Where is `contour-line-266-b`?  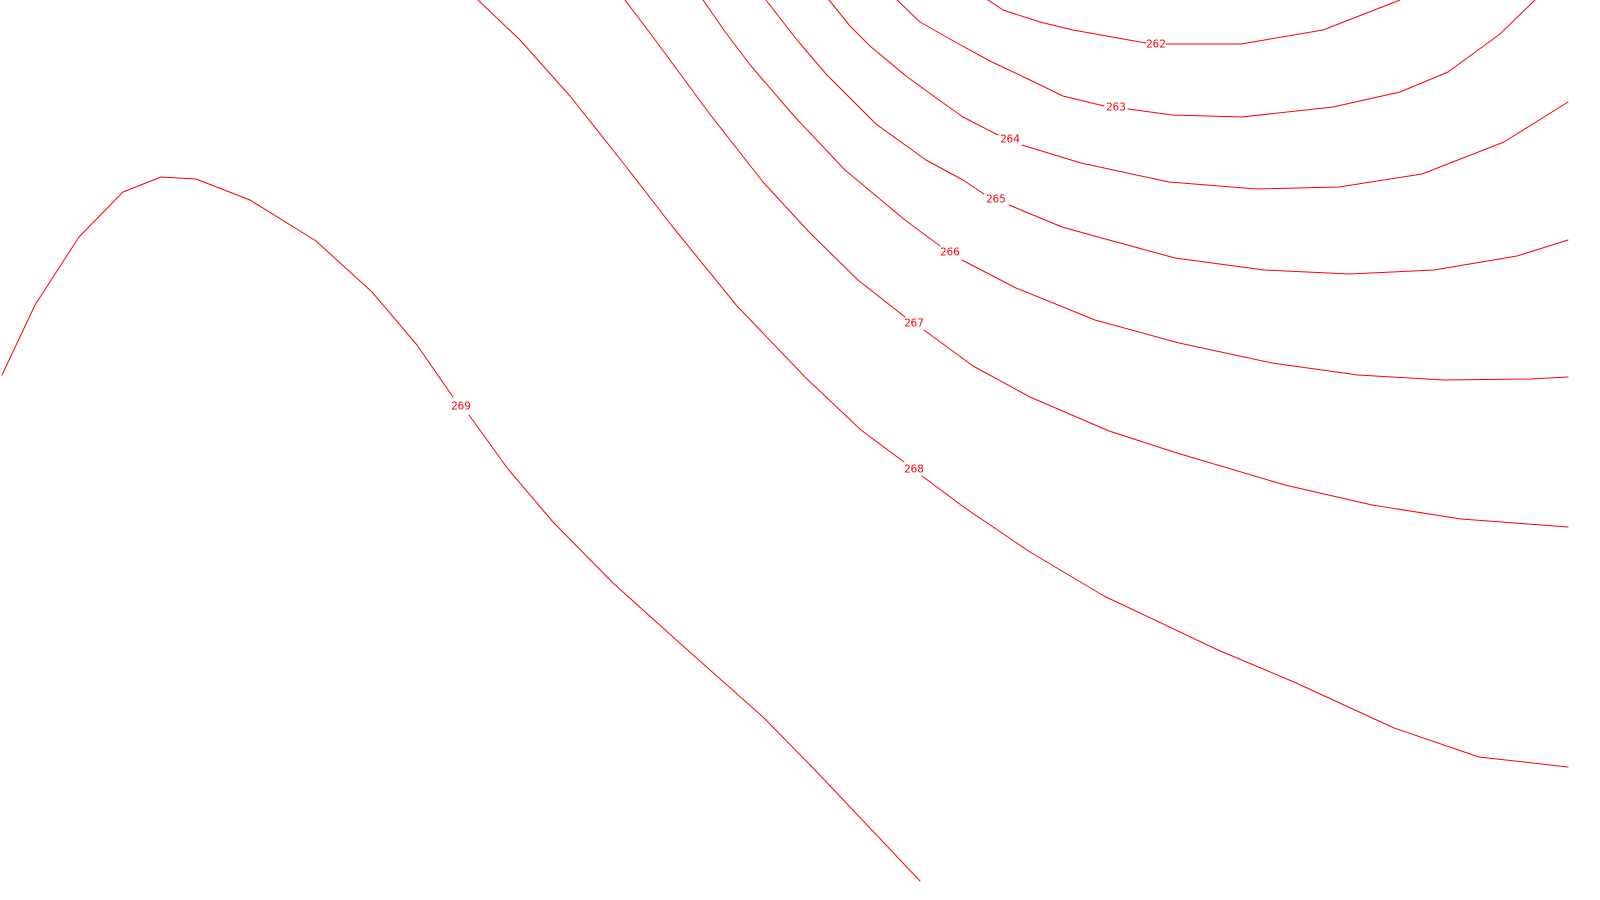 contour-line-266-b is located at coordinates (1265, 320).